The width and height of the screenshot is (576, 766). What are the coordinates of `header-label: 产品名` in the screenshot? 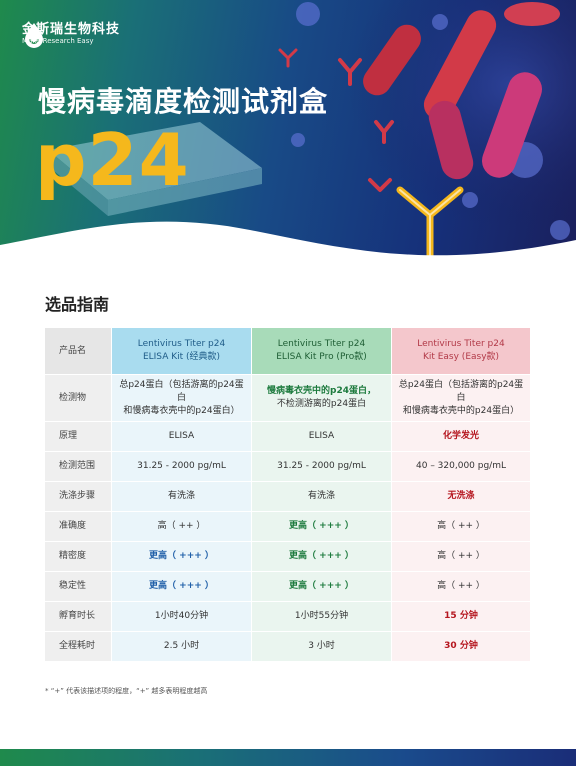 It's located at (78, 351).